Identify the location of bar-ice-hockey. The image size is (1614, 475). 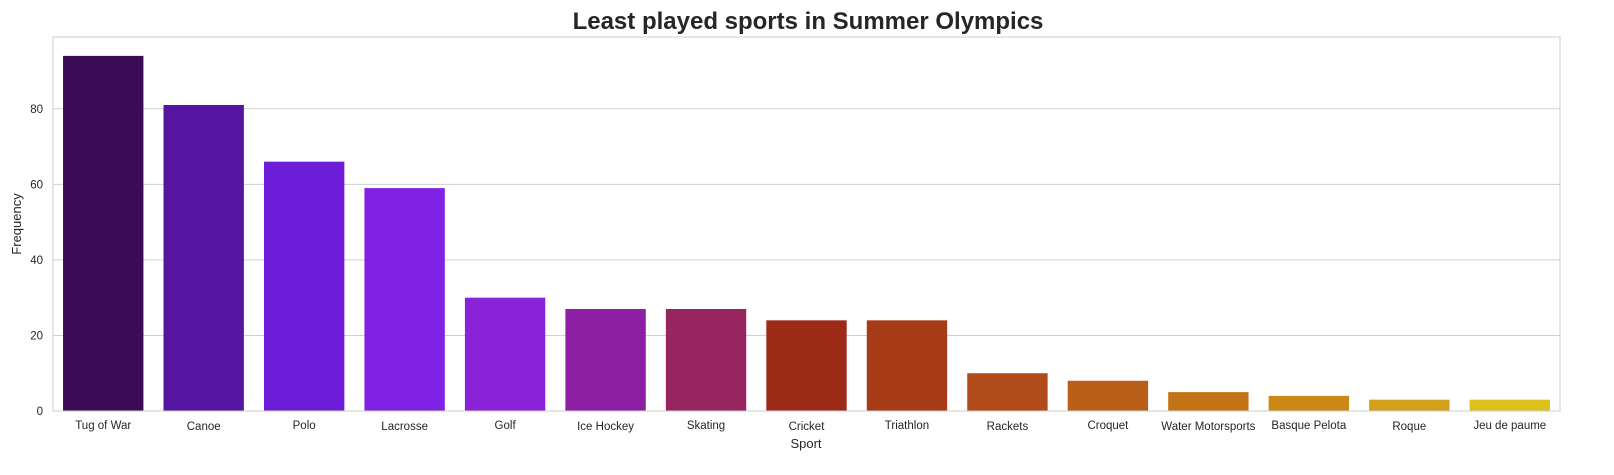
(605, 360).